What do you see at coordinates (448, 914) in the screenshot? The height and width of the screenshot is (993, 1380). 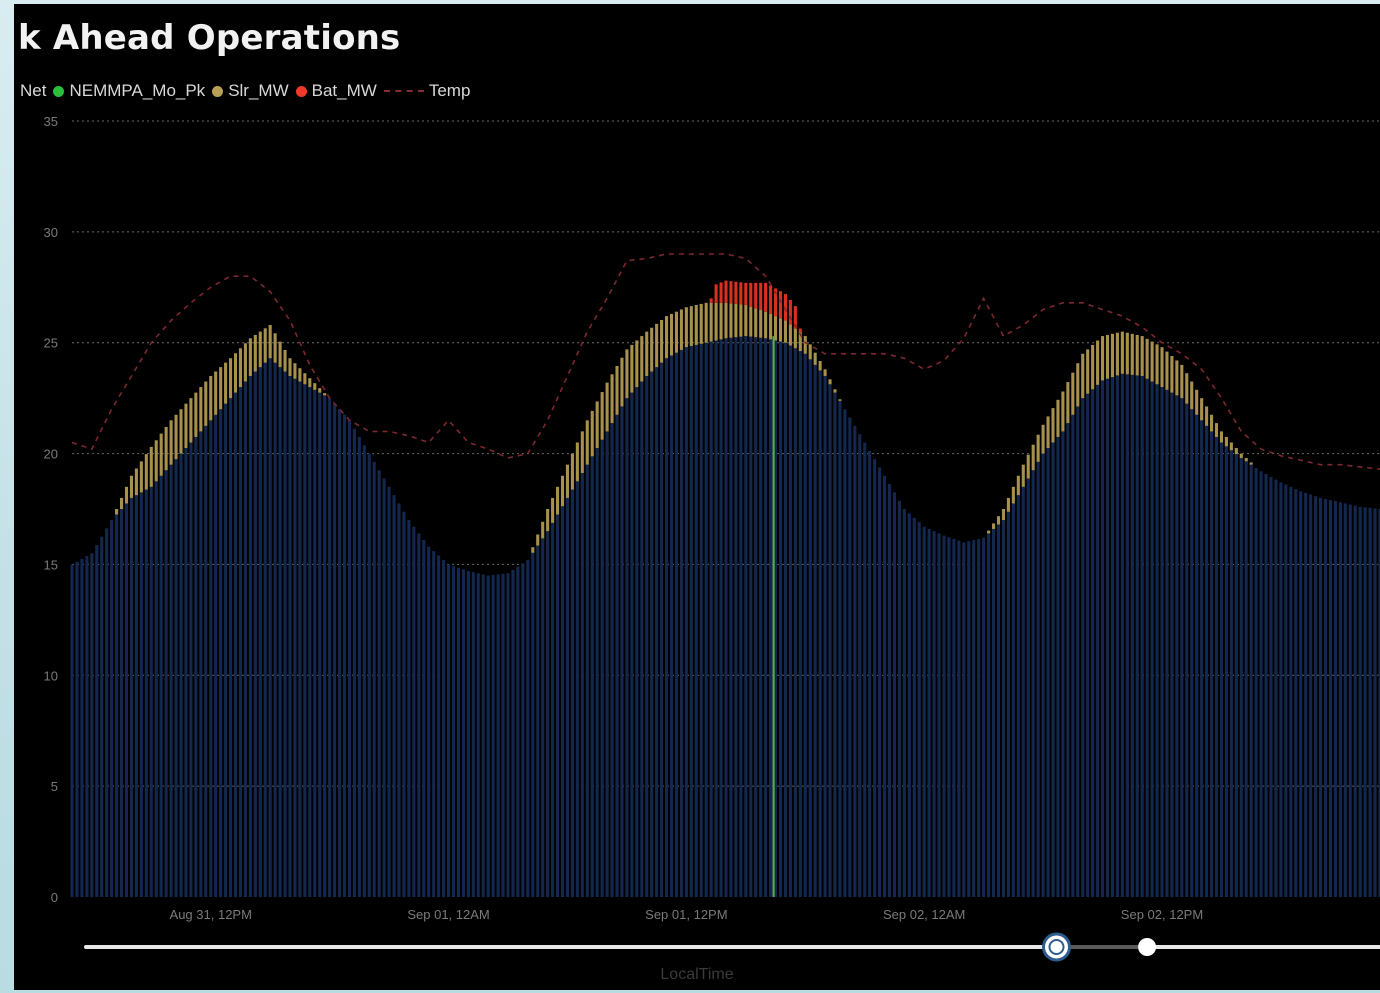 I see `x-tick-label: Sep 01, 12AM` at bounding box center [448, 914].